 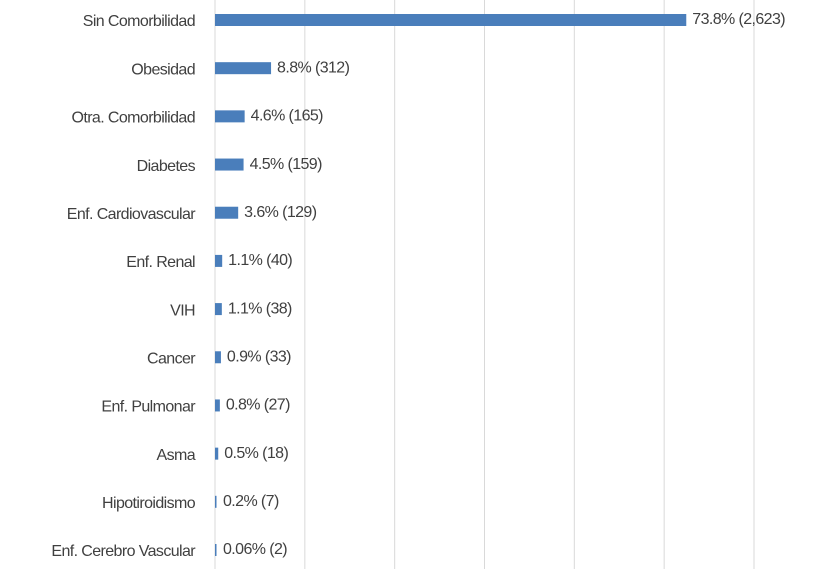 I want to click on category-label: Enf. Cerebro Vascular, so click(x=123, y=551).